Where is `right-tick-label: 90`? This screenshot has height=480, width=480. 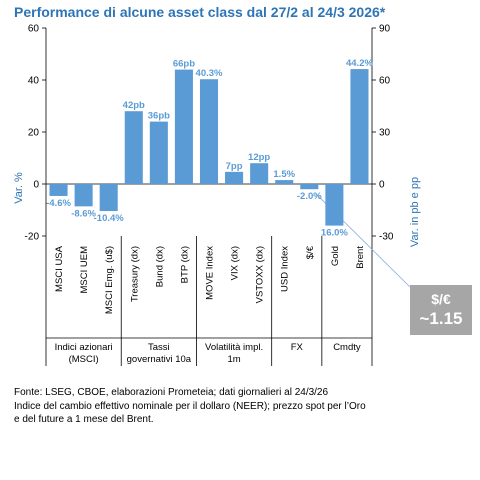
right-tick-label: 90 is located at coordinates (385, 29).